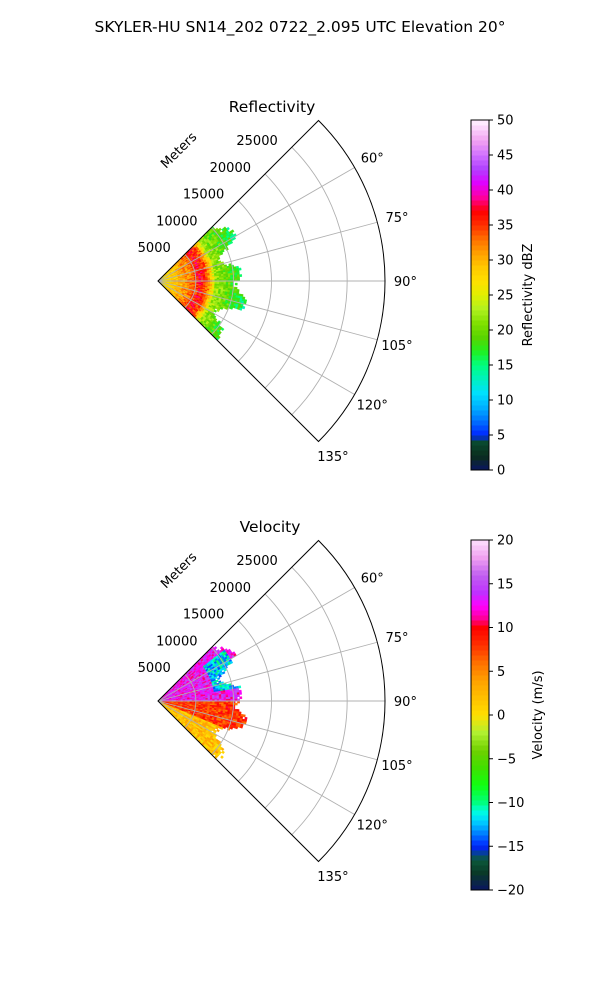  What do you see at coordinates (179, 151) in the screenshot?
I see `reflectivity-radial-axis-label: Meters` at bounding box center [179, 151].